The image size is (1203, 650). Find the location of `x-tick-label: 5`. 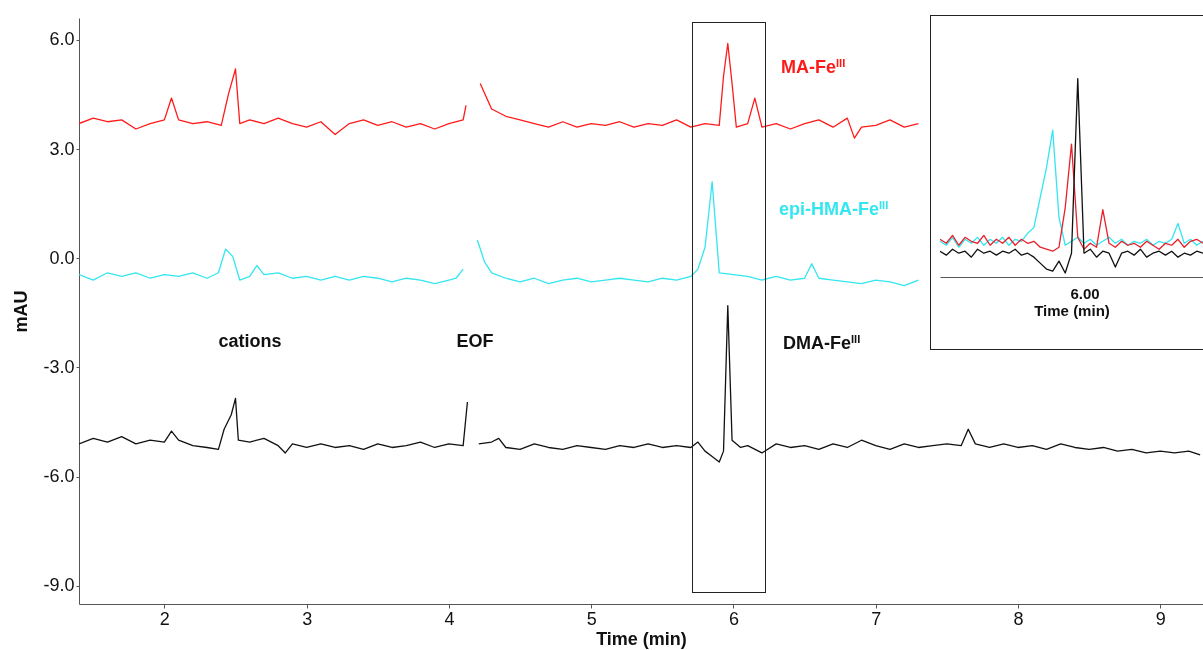

x-tick-label: 5 is located at coordinates (591, 618).